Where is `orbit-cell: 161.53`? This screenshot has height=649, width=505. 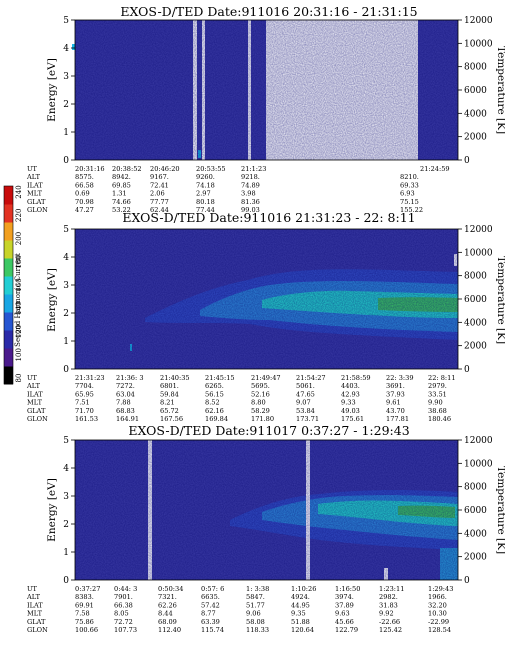 orbit-cell: 161.53 is located at coordinates (86, 419).